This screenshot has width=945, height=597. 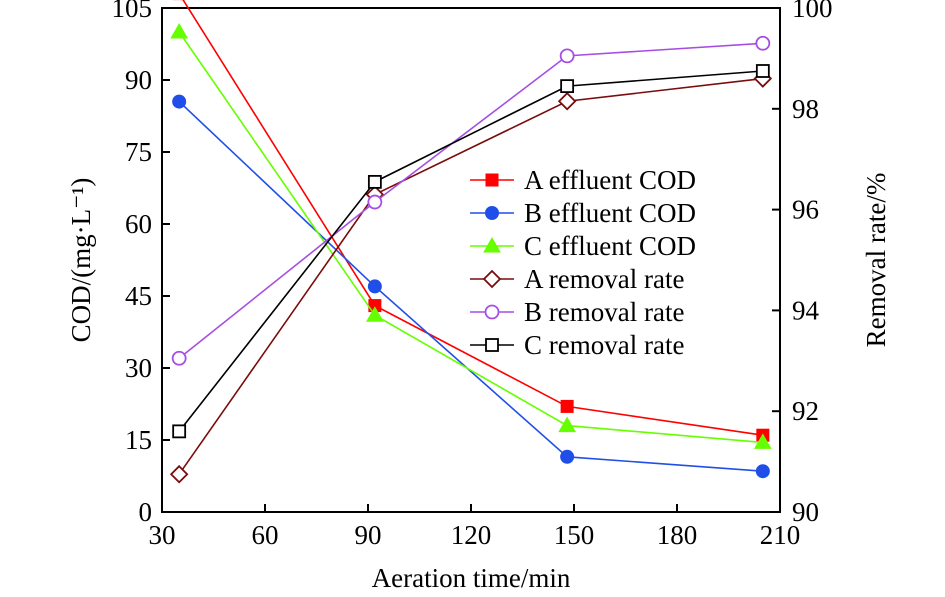 I want to click on x-tick-label: 150, so click(x=574, y=535).